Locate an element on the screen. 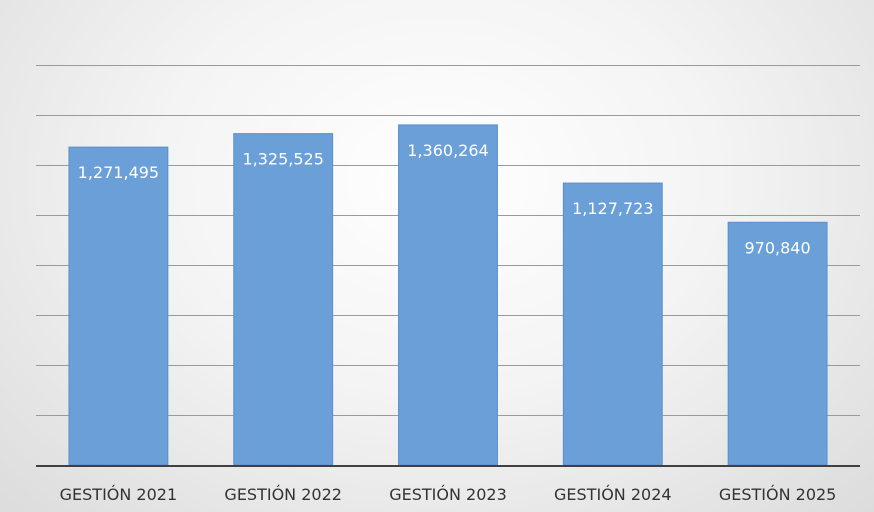 The image size is (874, 512). x-tick-label: GESTIÓN 2025 is located at coordinates (778, 494).